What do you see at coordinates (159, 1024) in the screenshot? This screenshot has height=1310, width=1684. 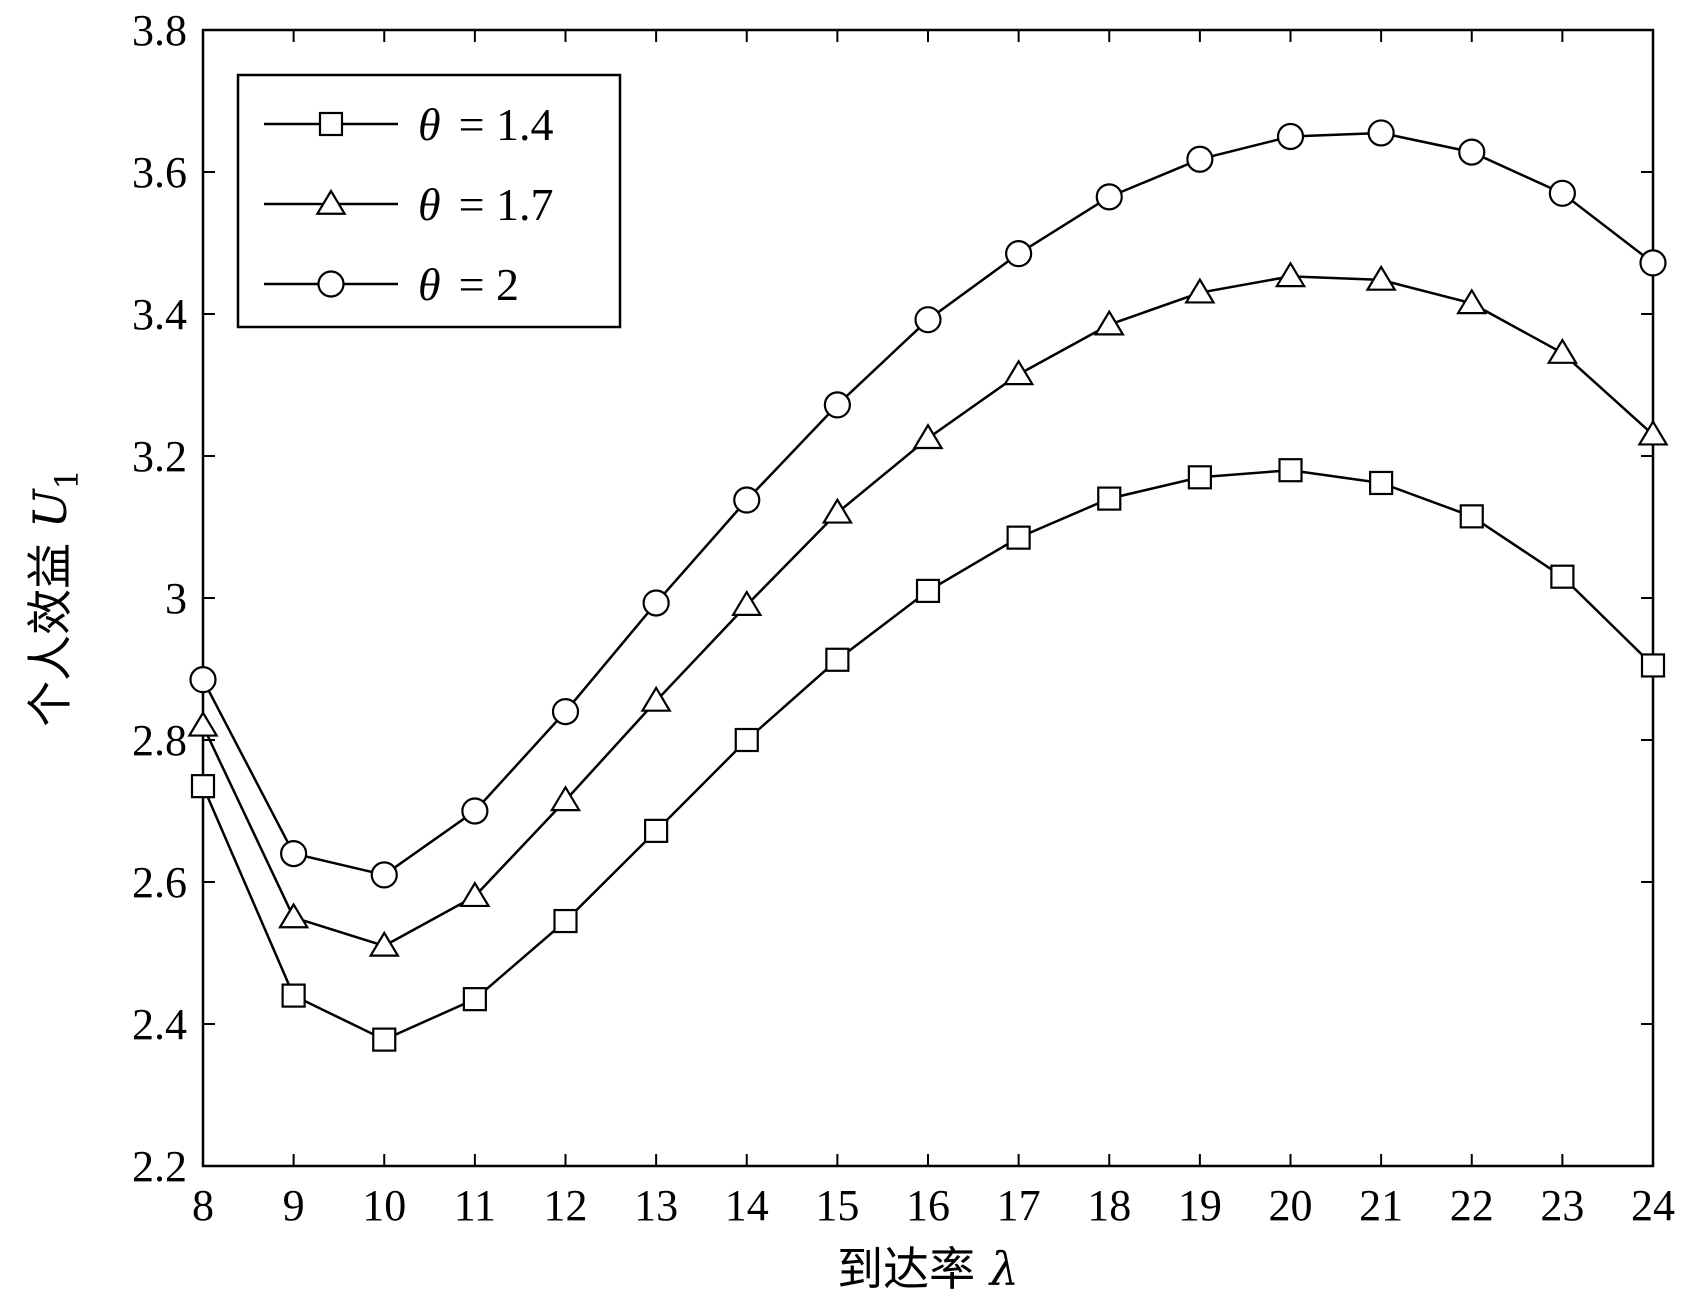 I see `y-tick-label: 2.4` at bounding box center [159, 1024].